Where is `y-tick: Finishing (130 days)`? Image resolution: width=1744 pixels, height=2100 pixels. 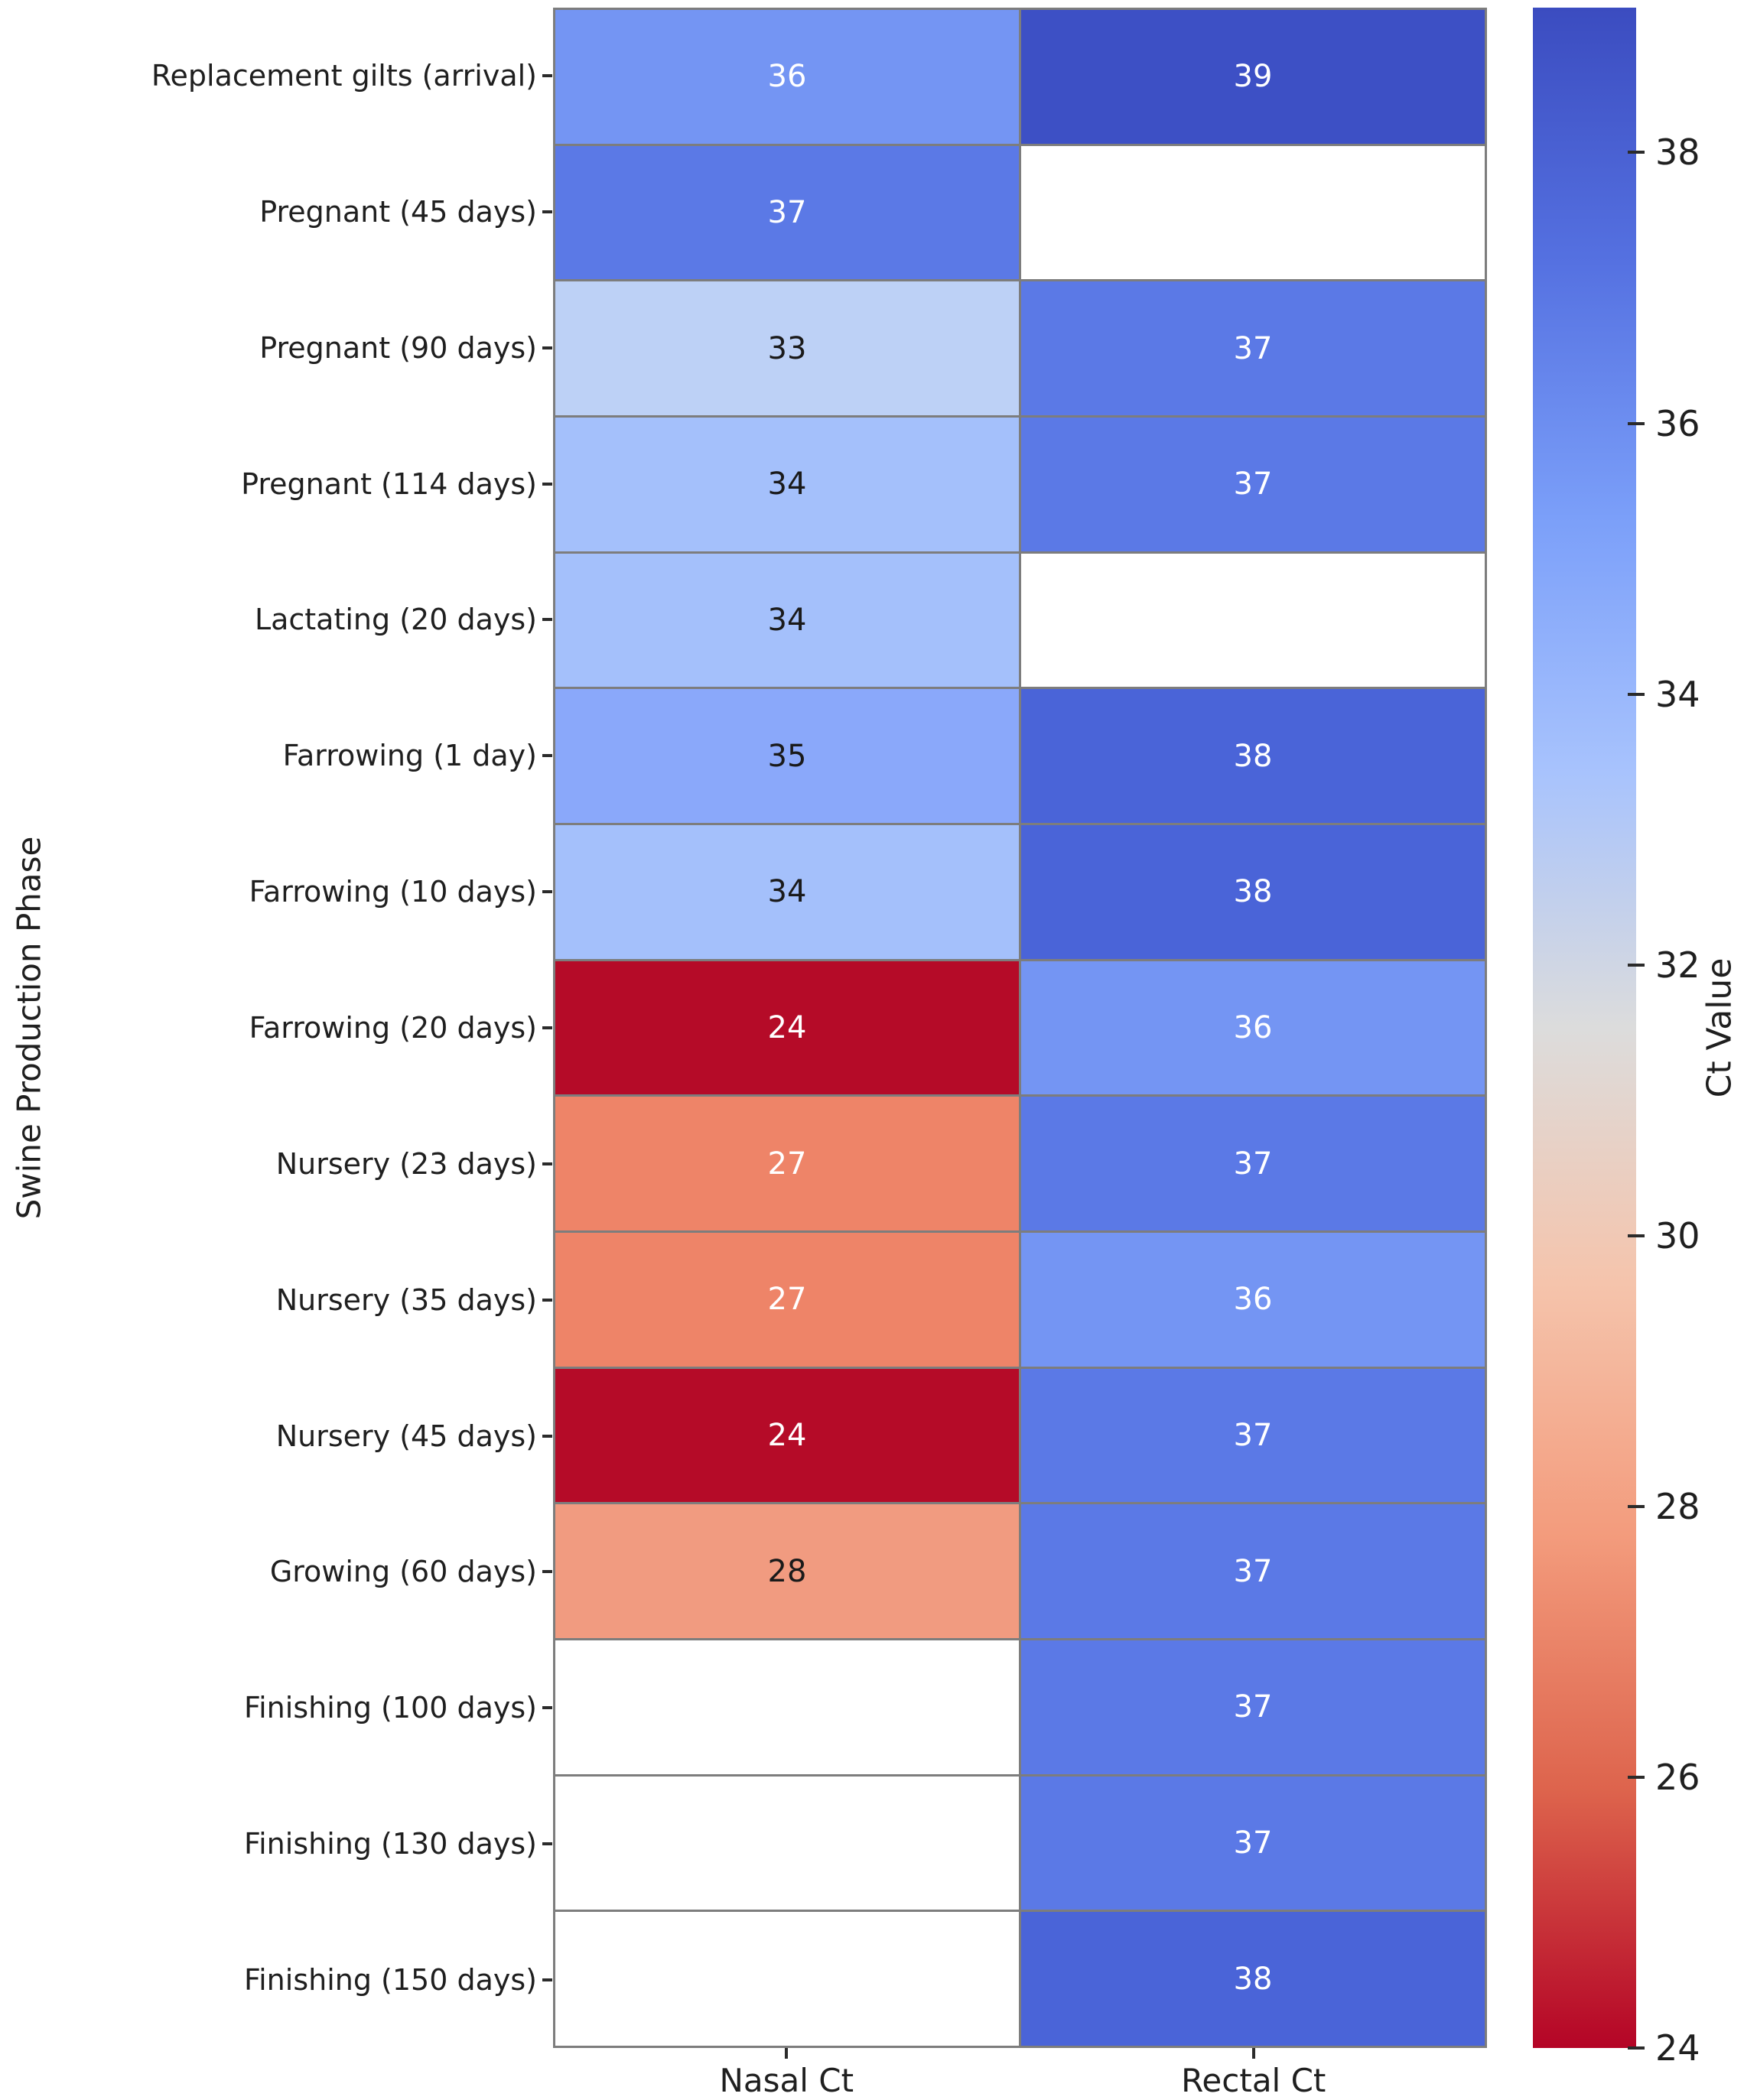
y-tick: Finishing (130 days) is located at coordinates (277, 1844).